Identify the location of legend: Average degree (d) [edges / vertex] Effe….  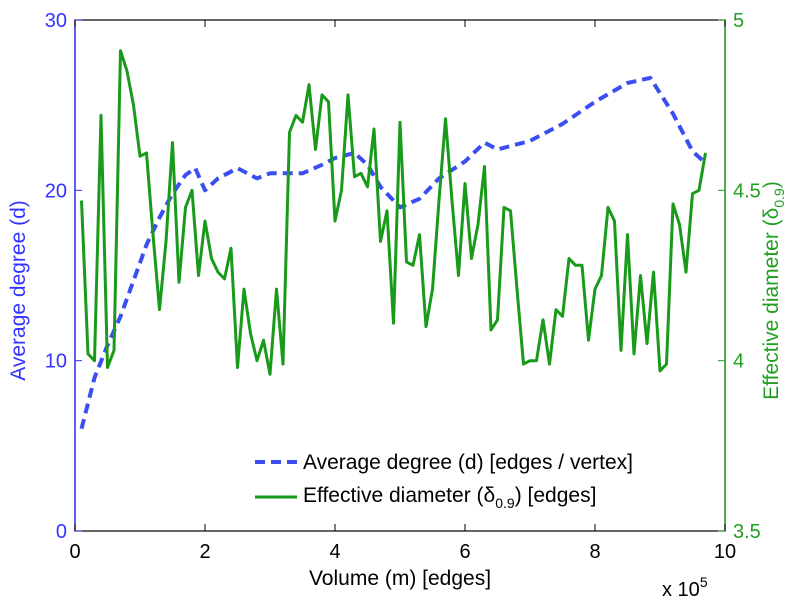
(444, 481).